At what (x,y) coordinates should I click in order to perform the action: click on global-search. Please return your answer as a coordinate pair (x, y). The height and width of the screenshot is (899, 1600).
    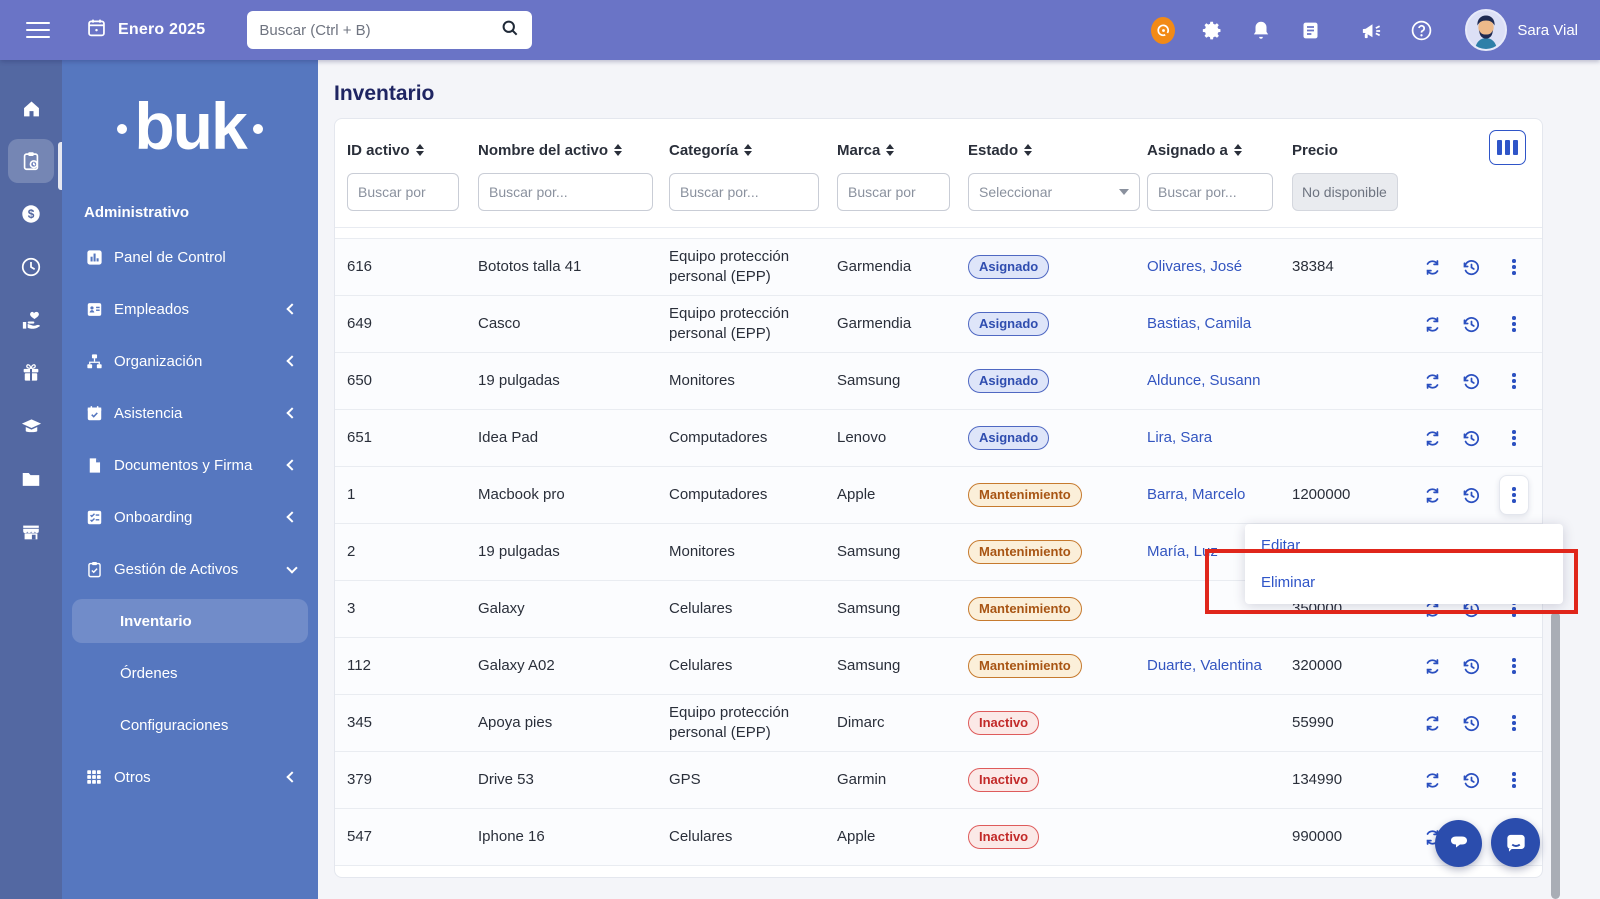
    Looking at the image, I should click on (390, 30).